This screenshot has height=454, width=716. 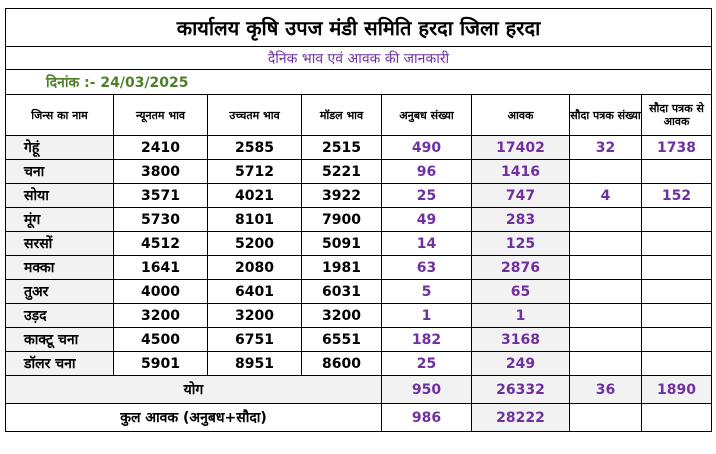 I want to click on max-price-cell: 8101, so click(x=254, y=219).